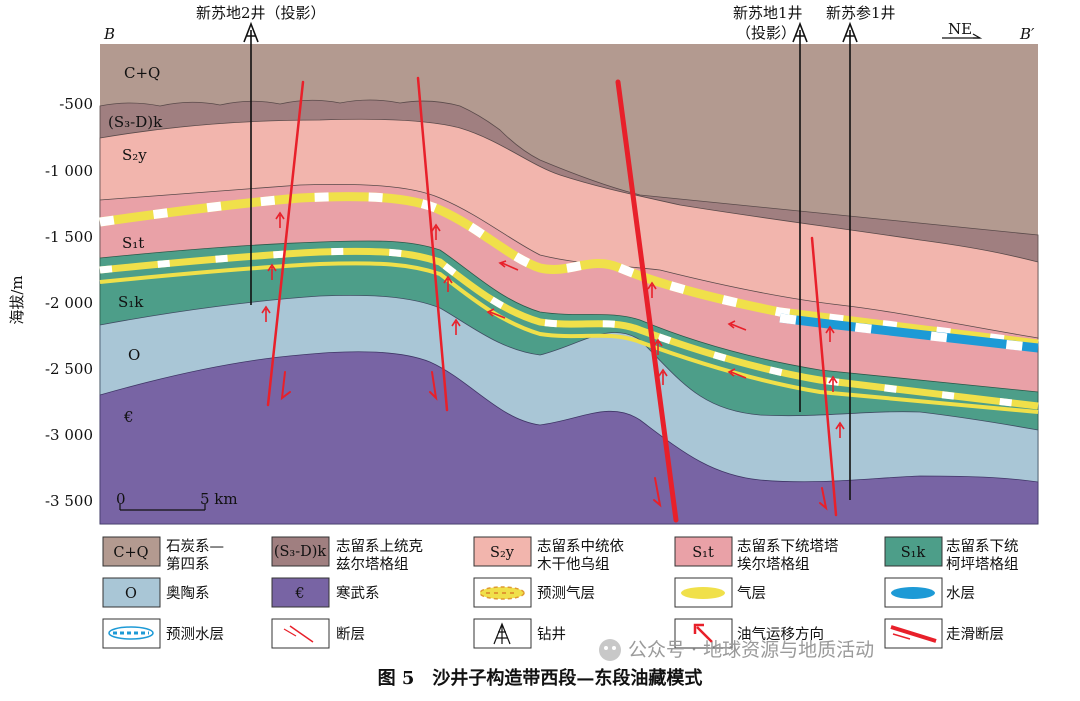  What do you see at coordinates (17, 299) in the screenshot?
I see `y-axis-label: 海拔/m` at bounding box center [17, 299].